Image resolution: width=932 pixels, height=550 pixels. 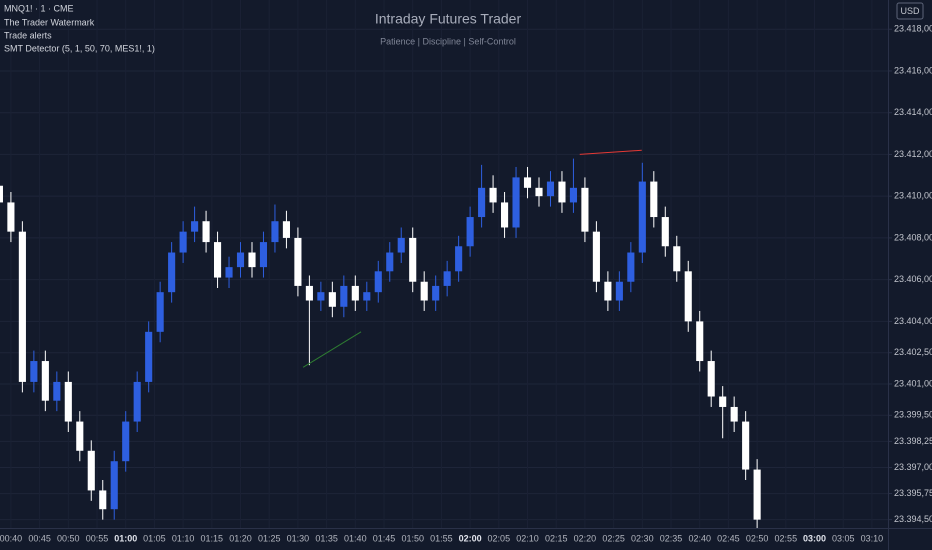 I want to click on x-tick-label: 02:45, so click(x=728, y=538).